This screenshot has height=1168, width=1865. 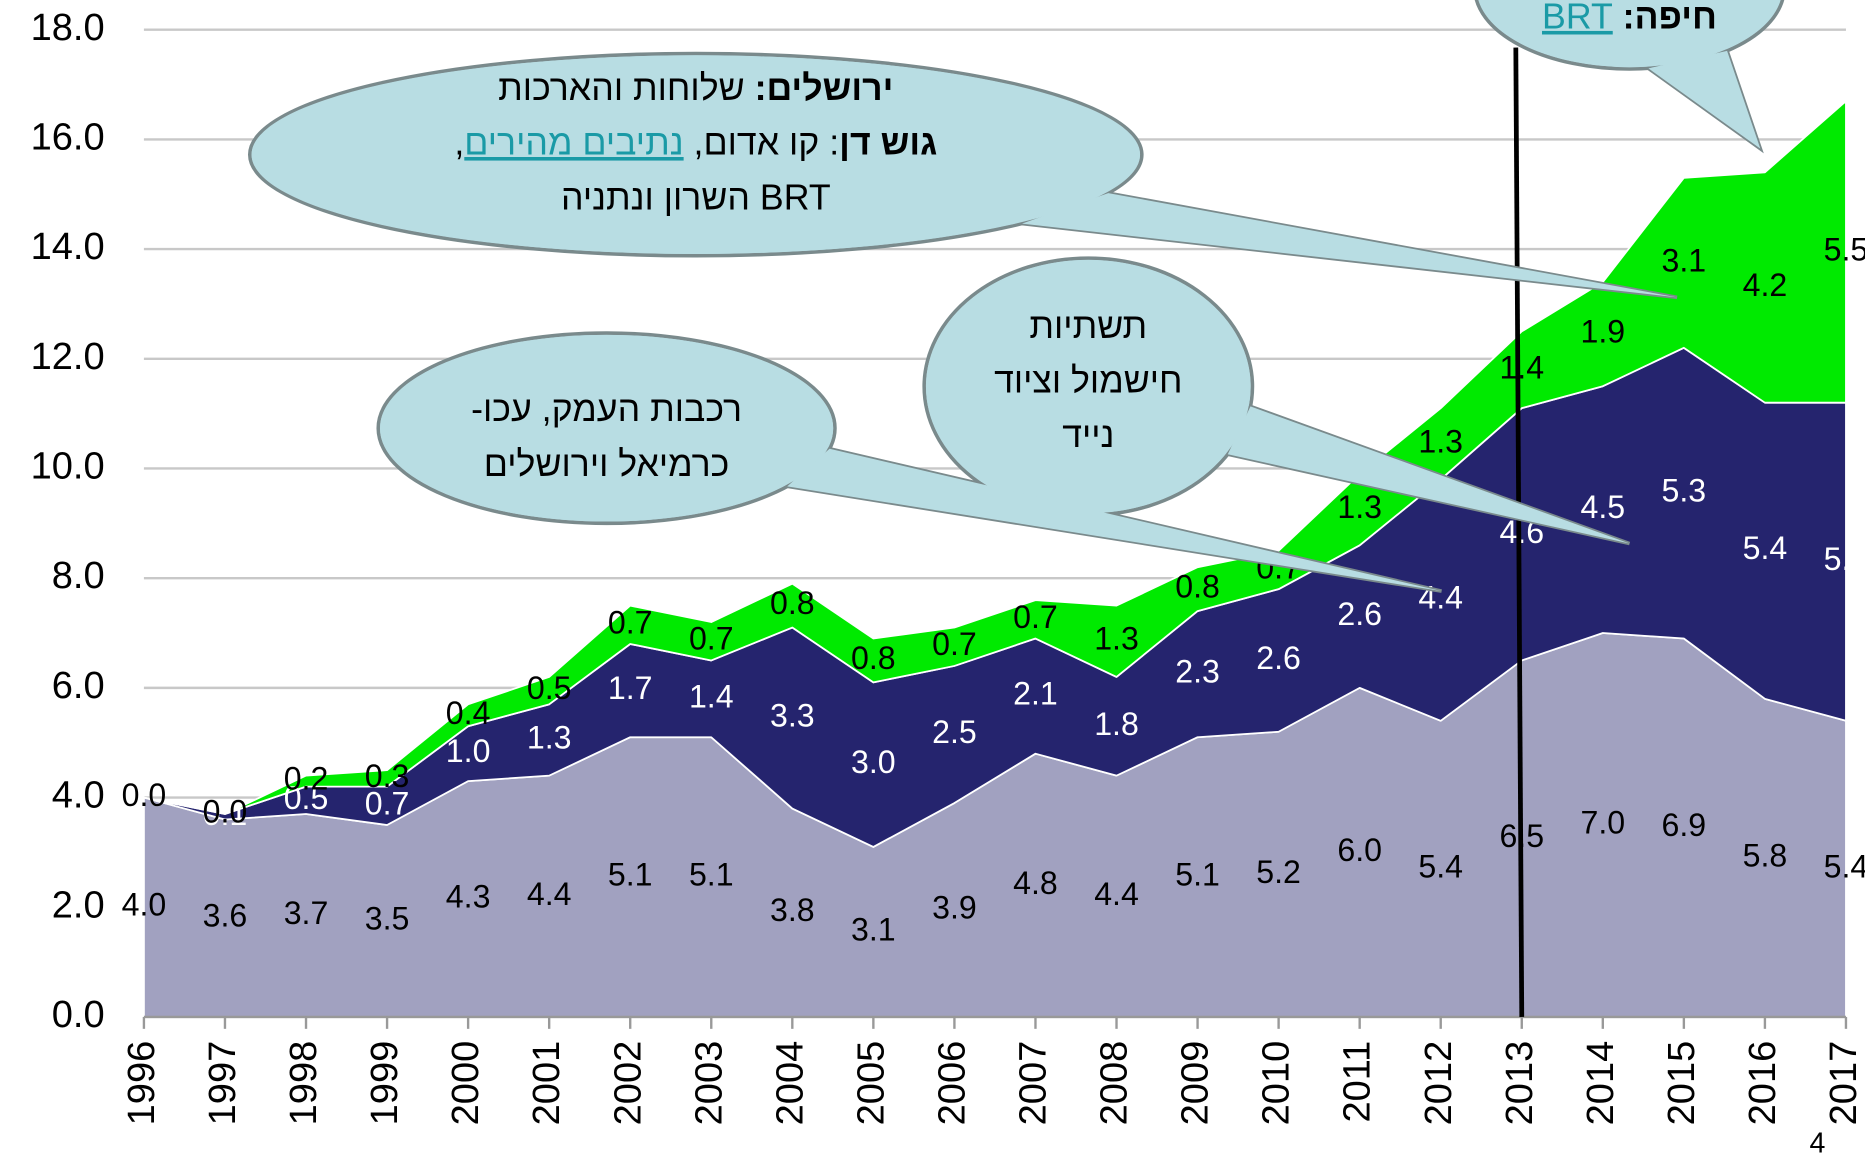 What do you see at coordinates (549, 688) in the screenshot?
I see `data-label: 0.5` at bounding box center [549, 688].